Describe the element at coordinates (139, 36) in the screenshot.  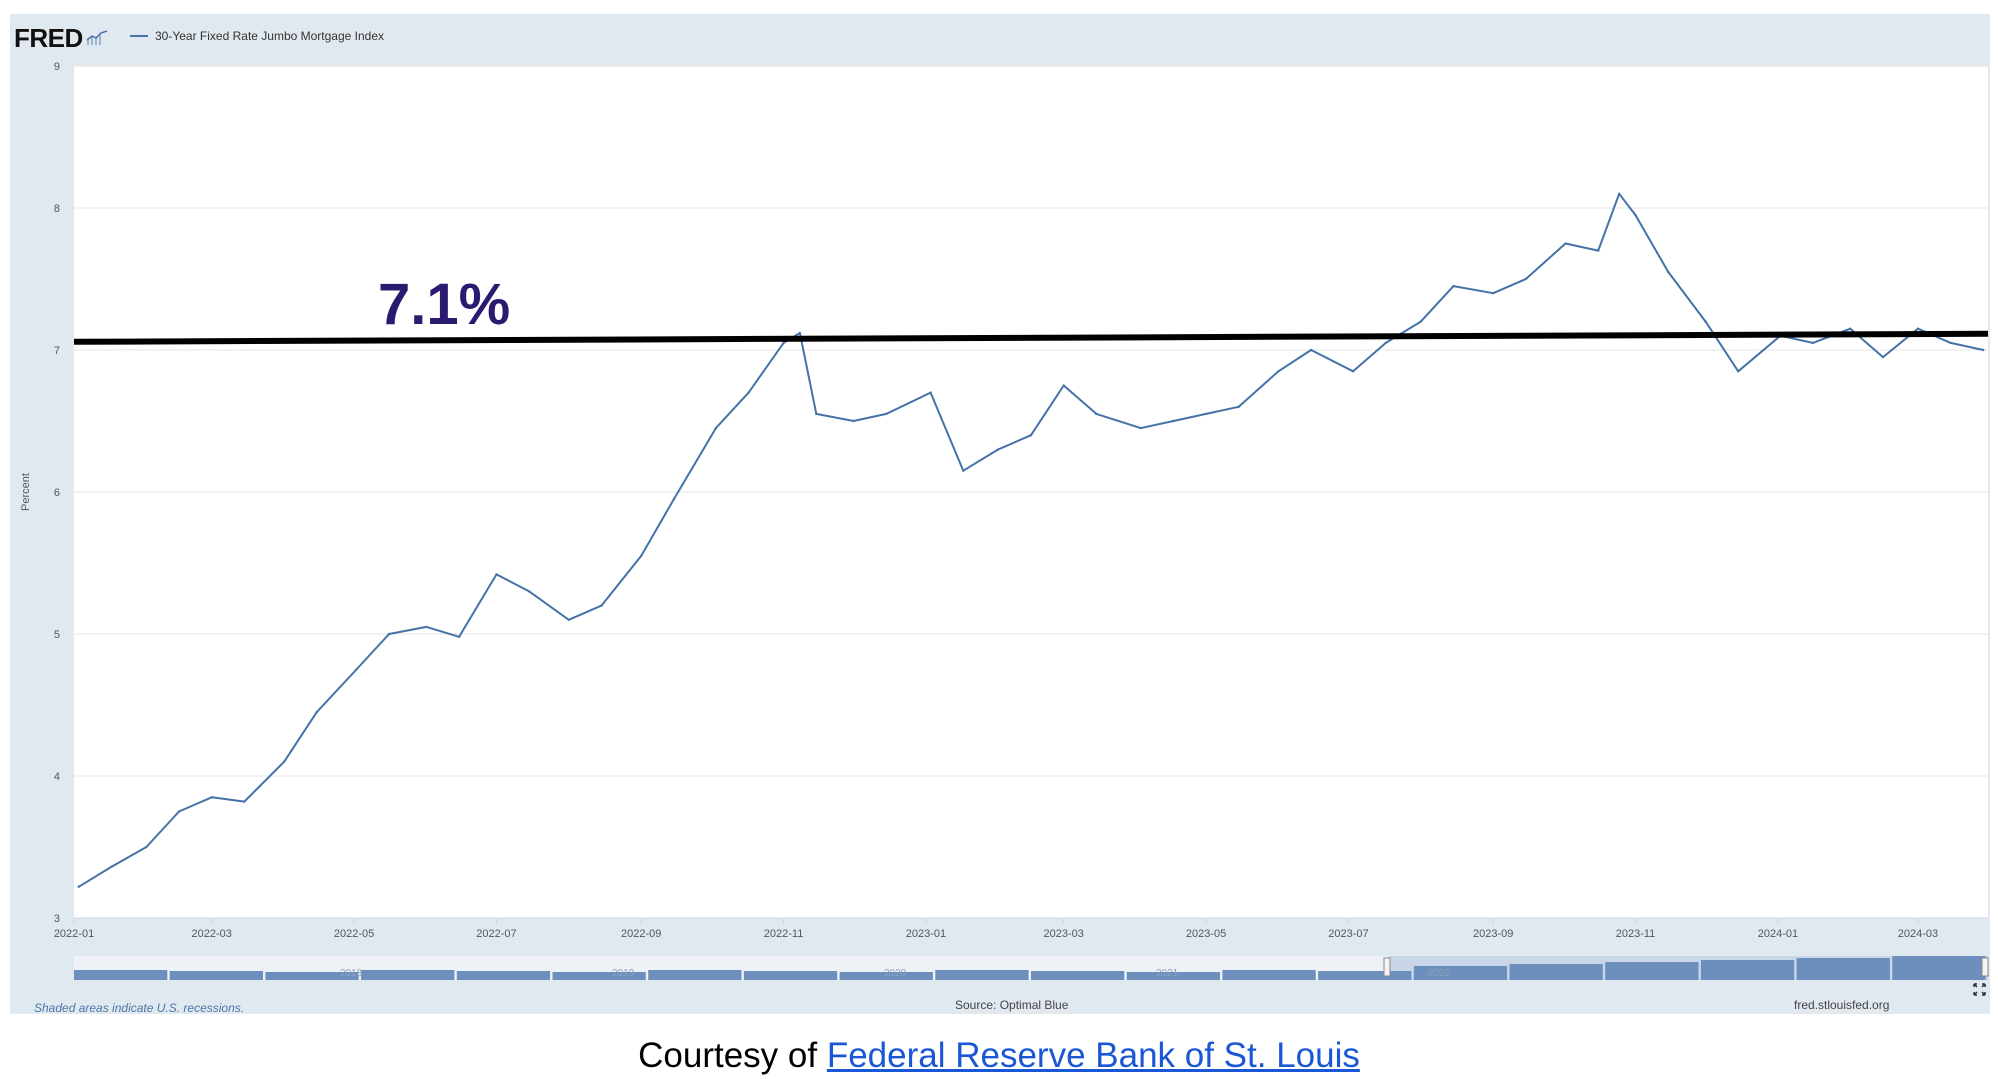
I see `legend-swatch` at that location.